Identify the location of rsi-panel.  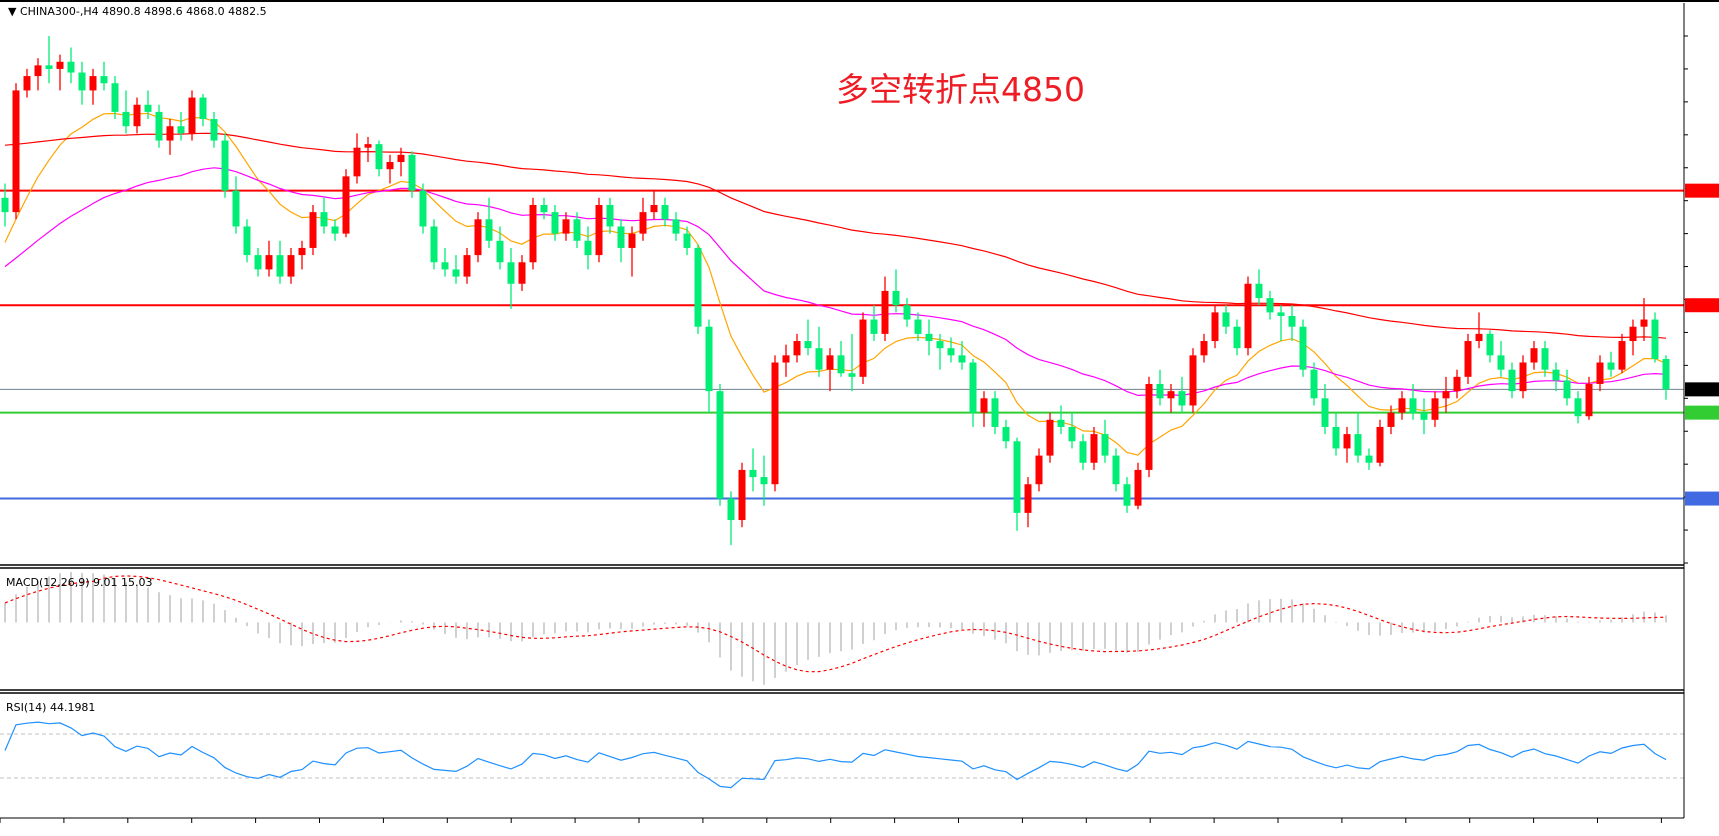
(842, 755).